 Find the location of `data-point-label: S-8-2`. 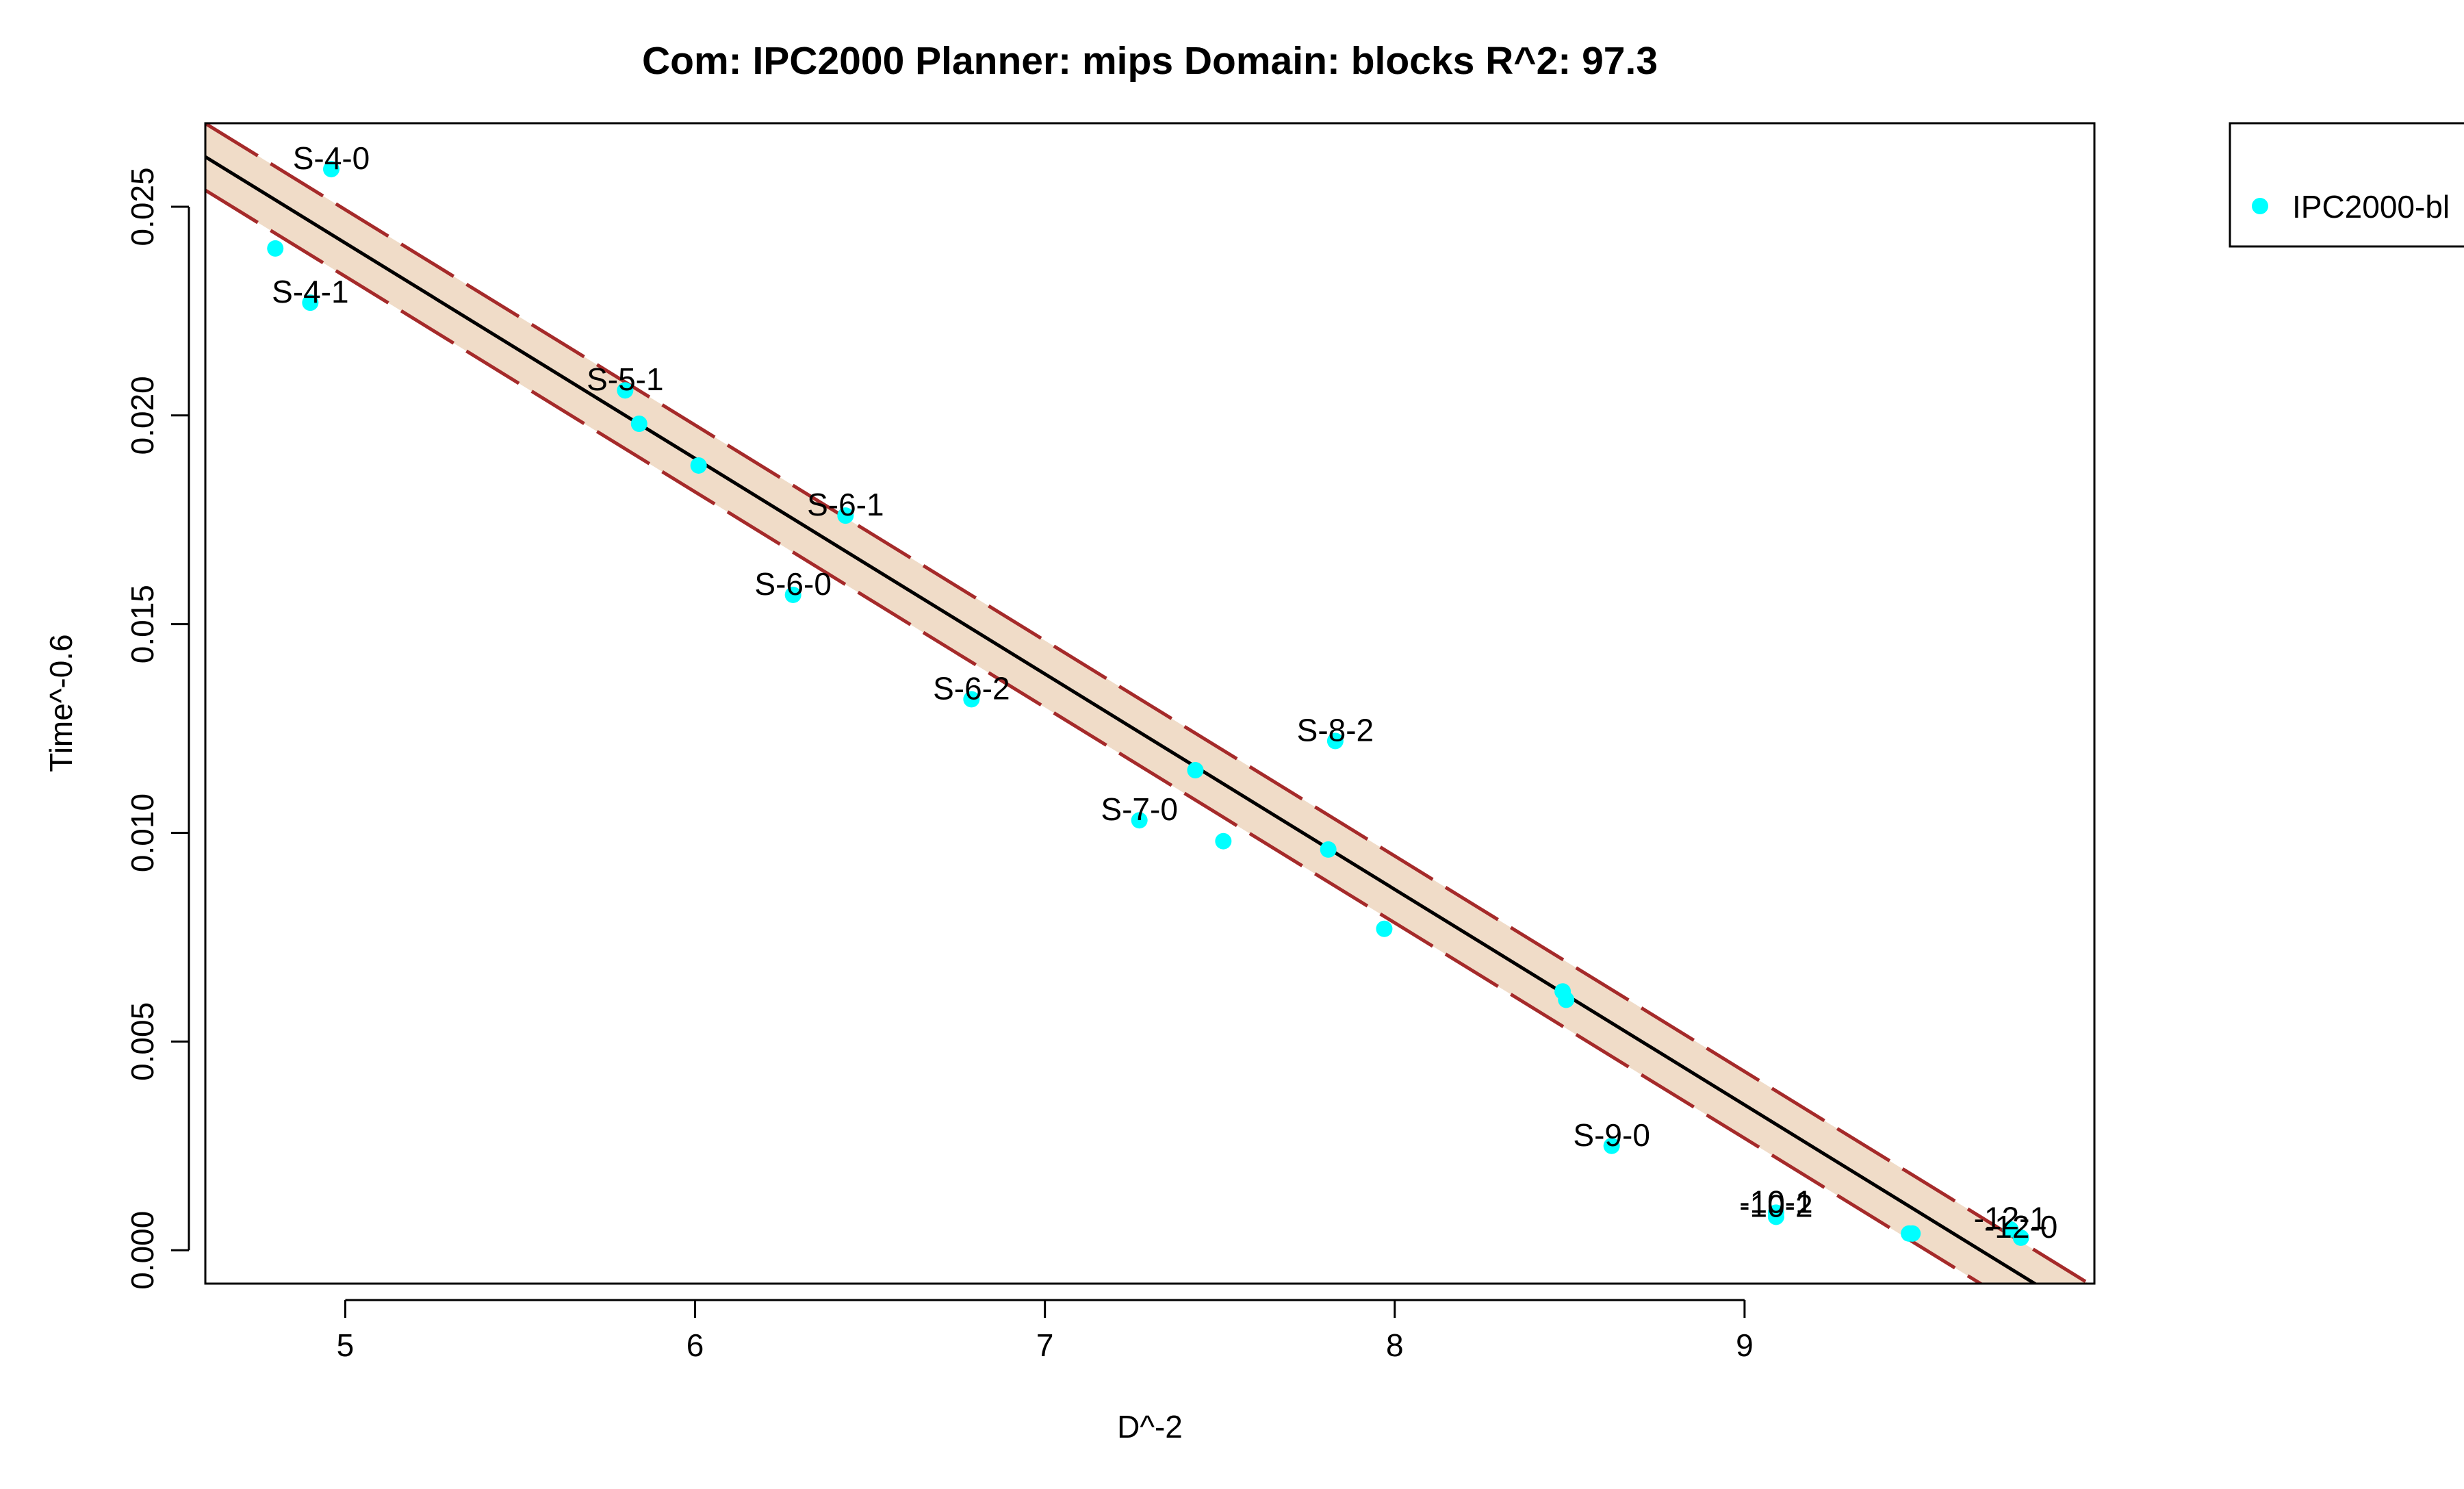

data-point-label: S-8-2 is located at coordinates (1335, 730).